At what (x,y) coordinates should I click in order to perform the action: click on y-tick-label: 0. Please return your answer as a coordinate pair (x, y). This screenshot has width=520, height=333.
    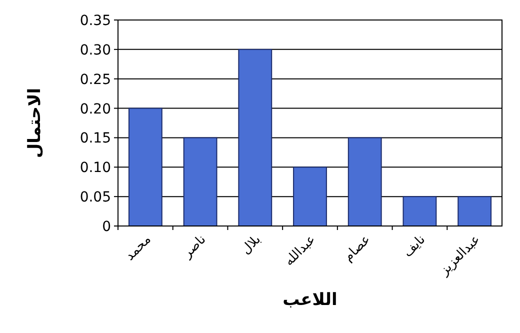
    Looking at the image, I should click on (106, 227).